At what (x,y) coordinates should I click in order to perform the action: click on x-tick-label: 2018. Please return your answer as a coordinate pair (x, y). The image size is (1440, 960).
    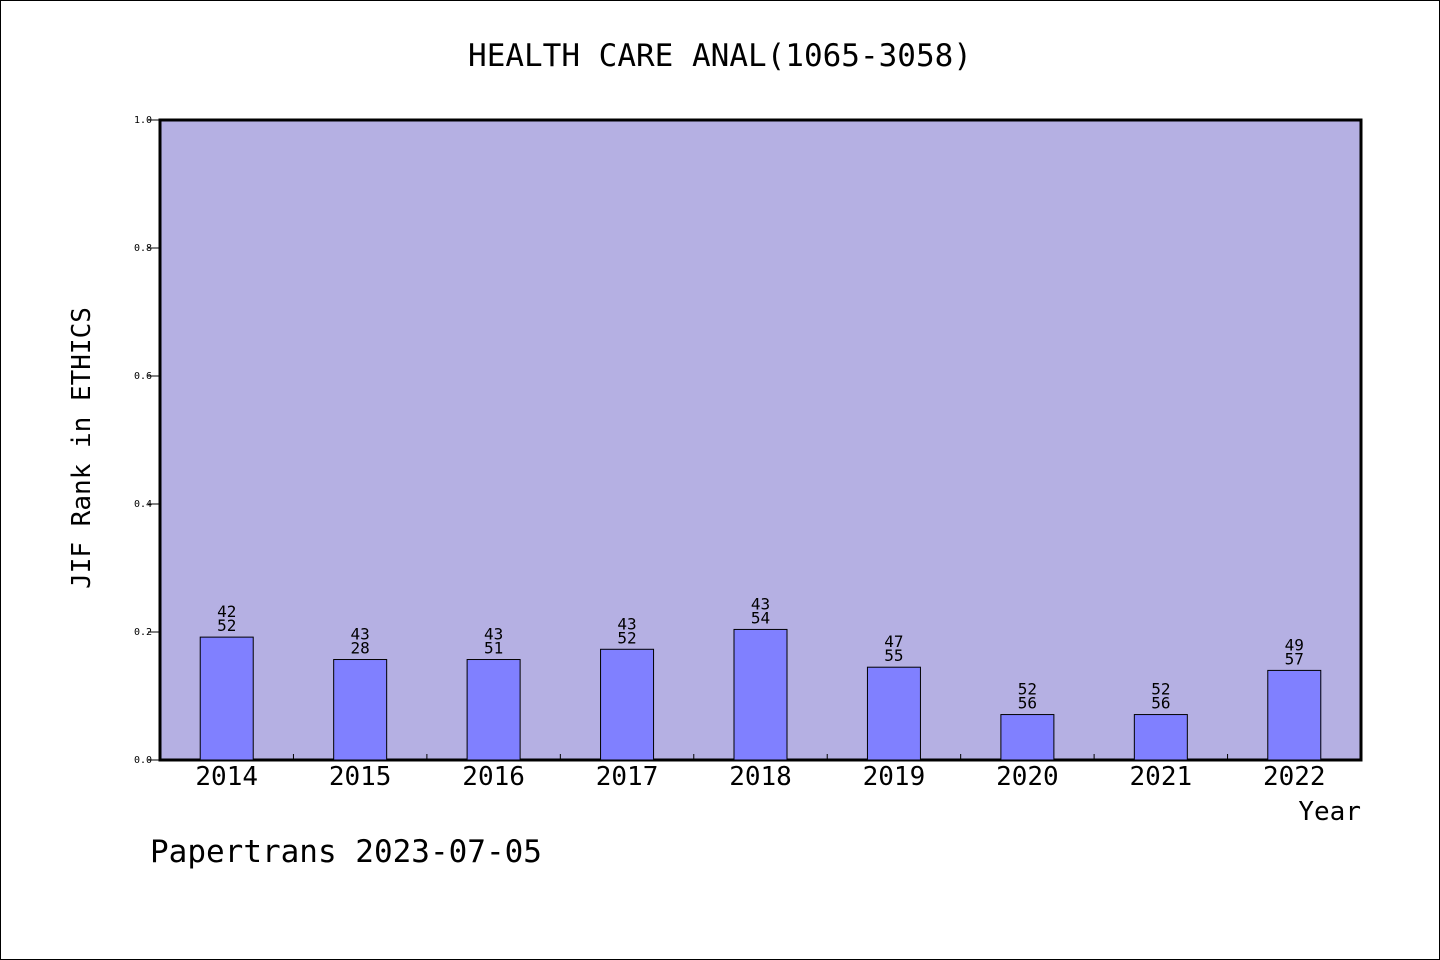
    Looking at the image, I should click on (760, 777).